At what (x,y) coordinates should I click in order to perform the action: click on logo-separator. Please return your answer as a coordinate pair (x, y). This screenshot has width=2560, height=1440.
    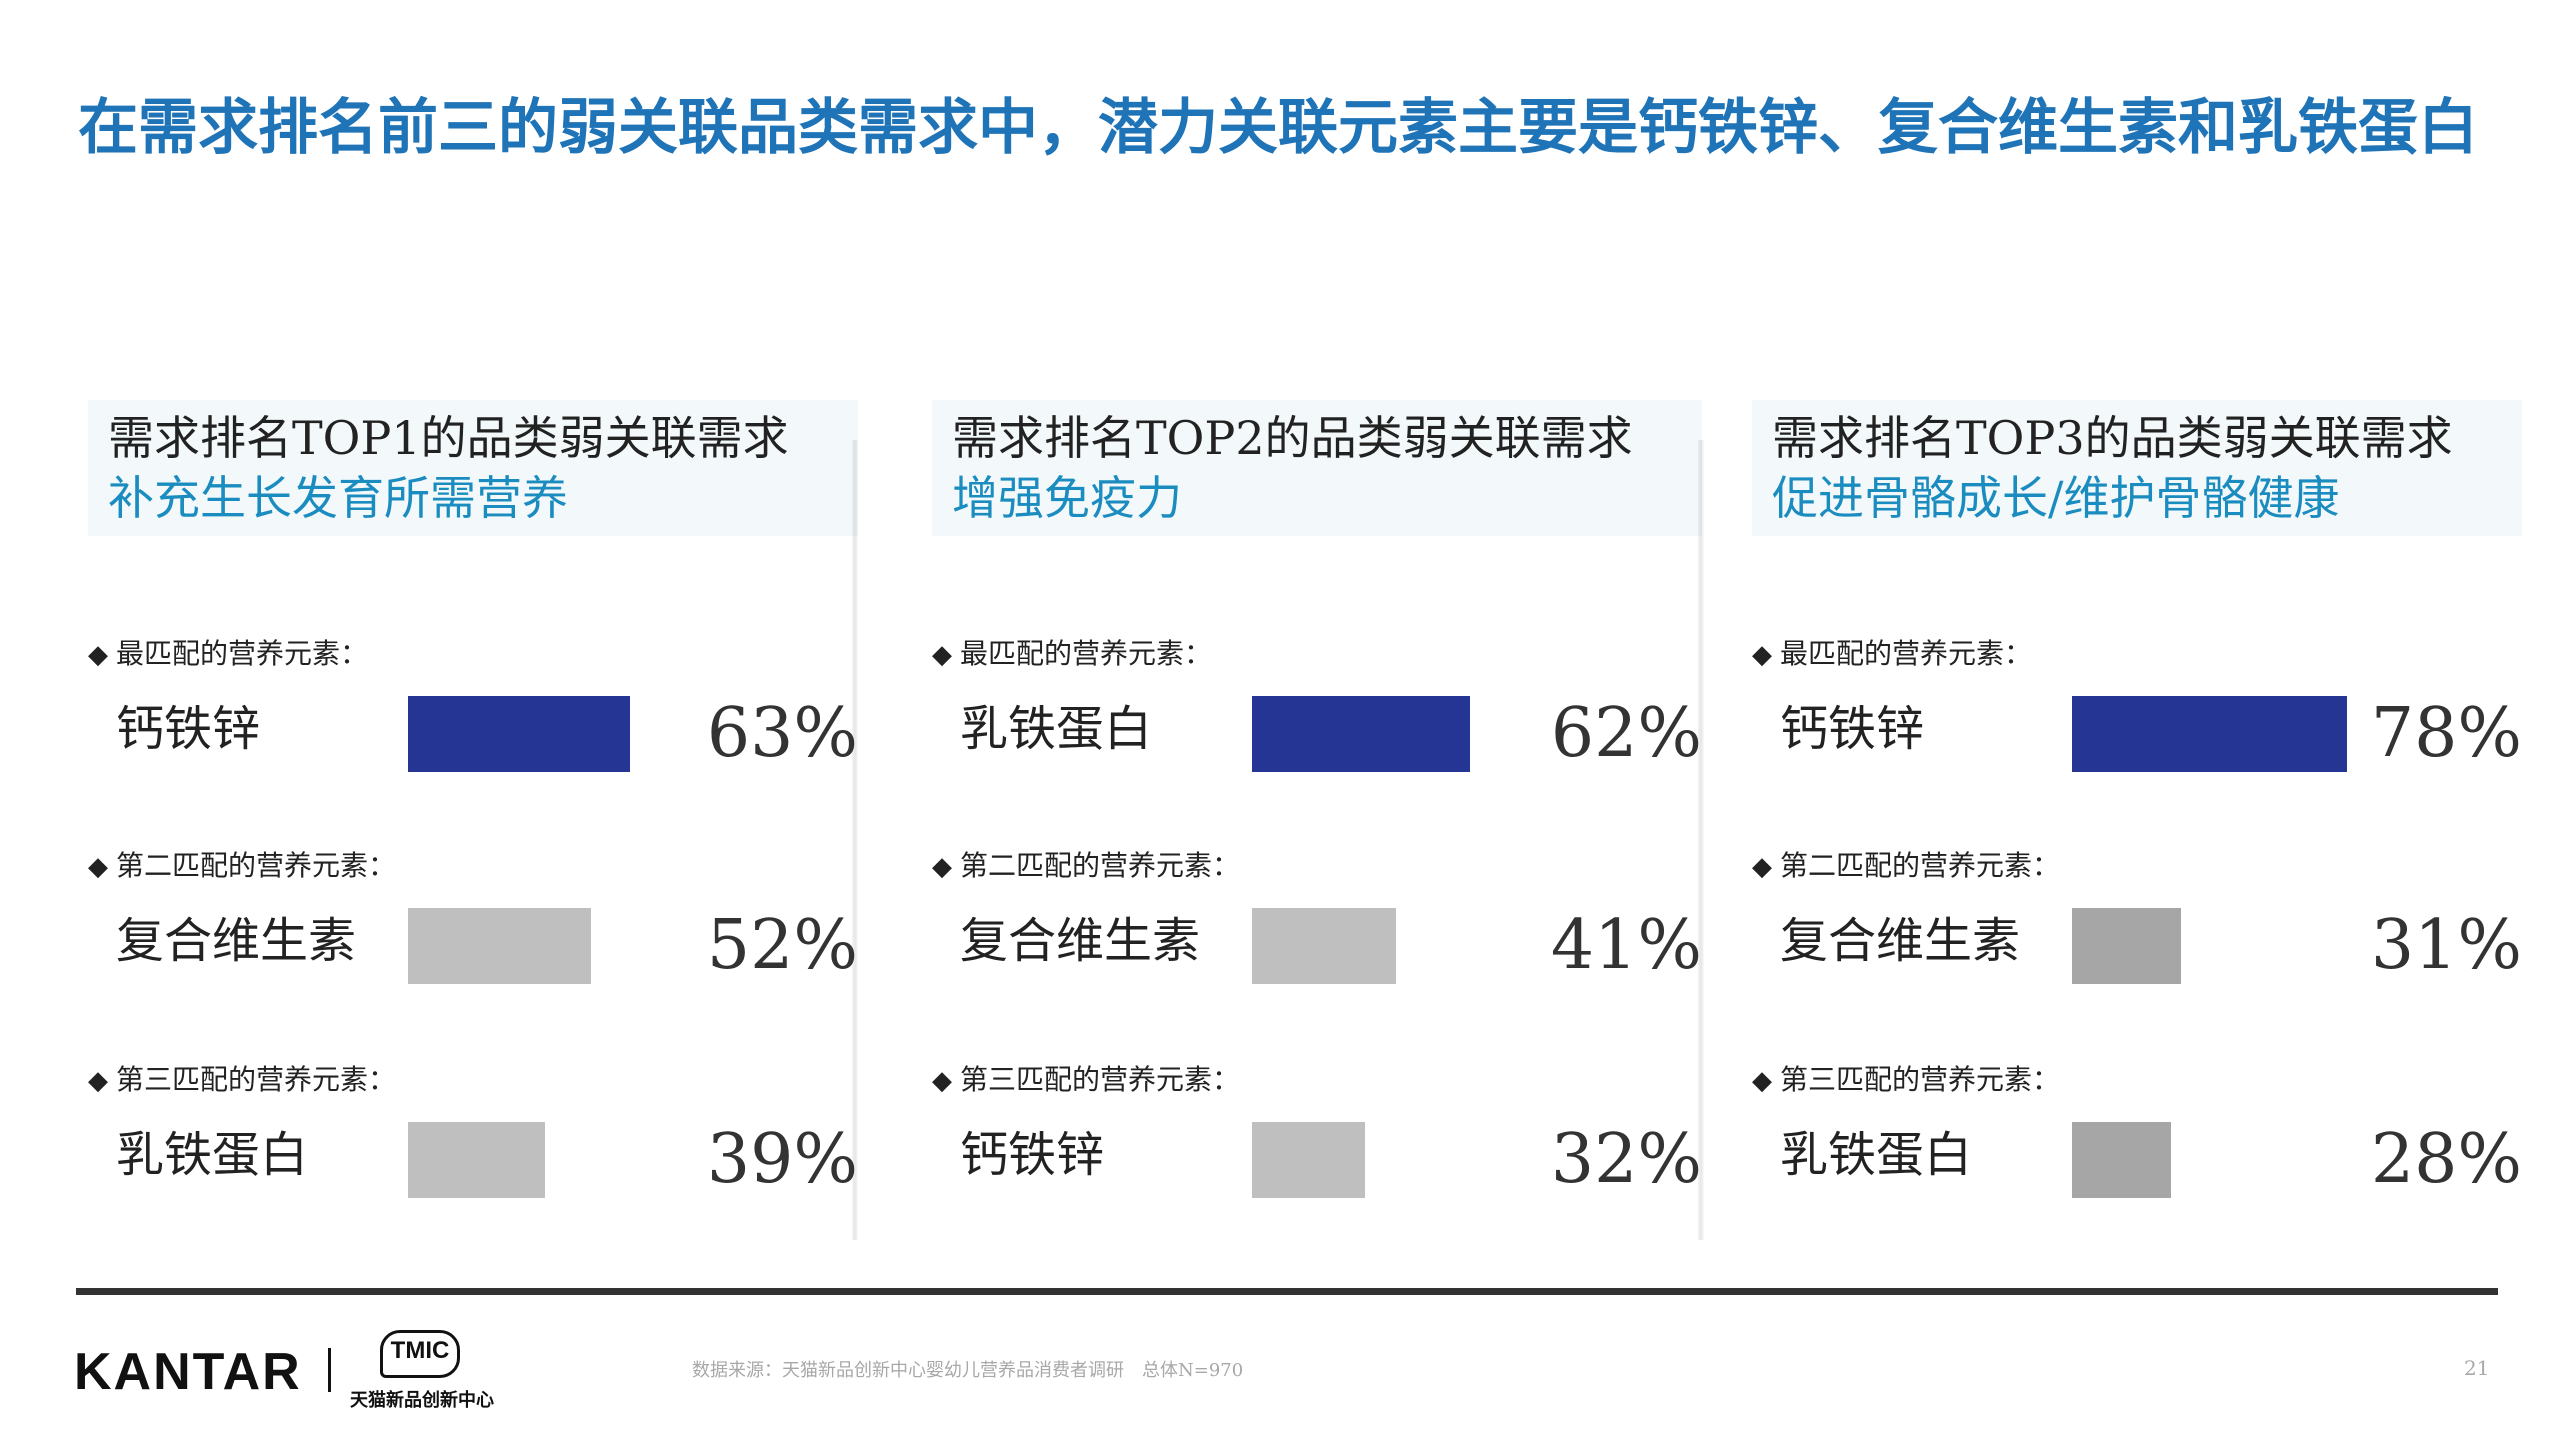
    Looking at the image, I should click on (329, 1370).